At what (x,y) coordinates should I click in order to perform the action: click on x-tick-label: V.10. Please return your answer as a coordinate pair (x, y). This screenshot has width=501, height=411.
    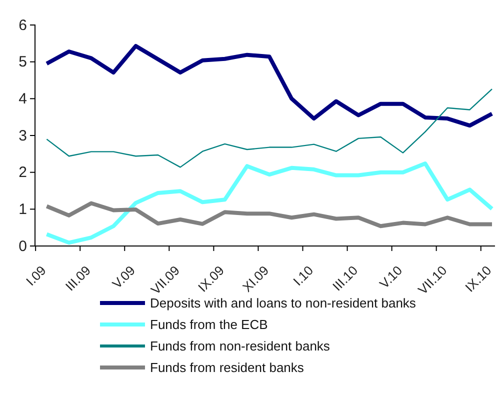
    Looking at the image, I should click on (391, 277).